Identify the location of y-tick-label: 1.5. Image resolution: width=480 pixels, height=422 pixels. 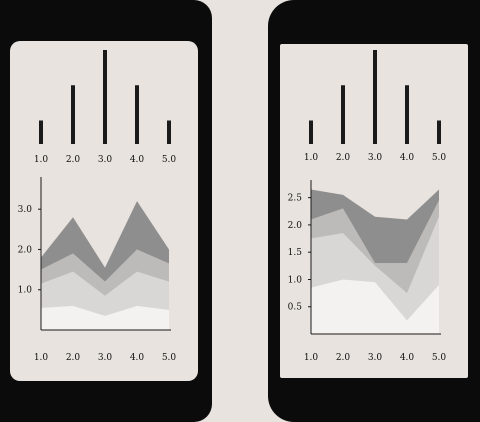
(295, 253).